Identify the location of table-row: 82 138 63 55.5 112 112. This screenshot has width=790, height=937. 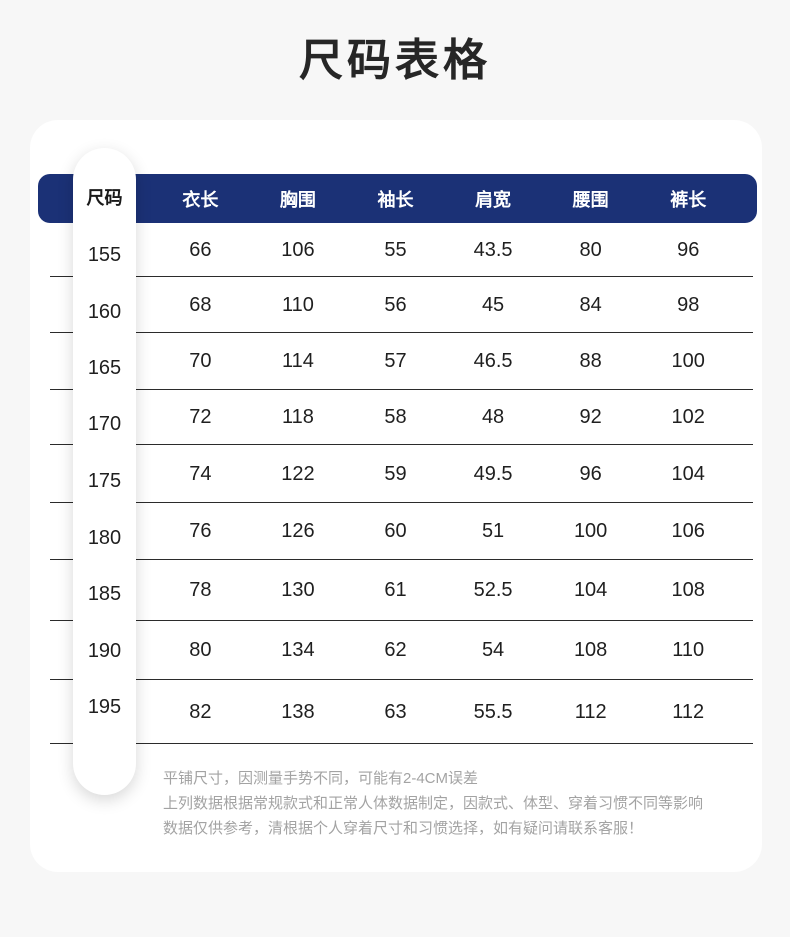
(397, 712).